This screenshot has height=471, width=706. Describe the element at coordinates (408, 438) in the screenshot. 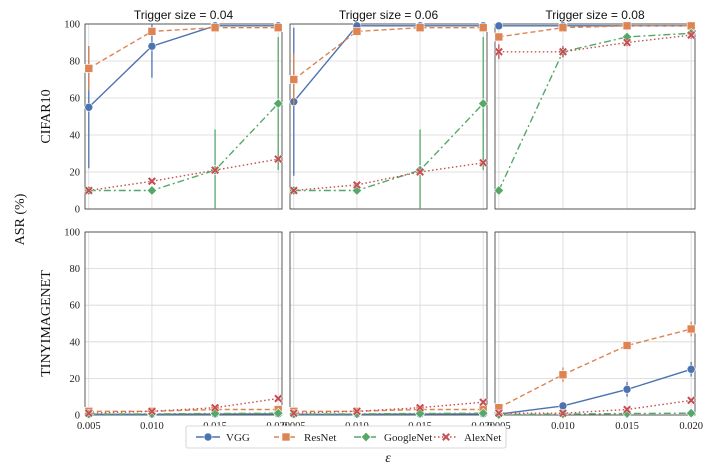

I see `legend-label: GoogleNet` at that location.